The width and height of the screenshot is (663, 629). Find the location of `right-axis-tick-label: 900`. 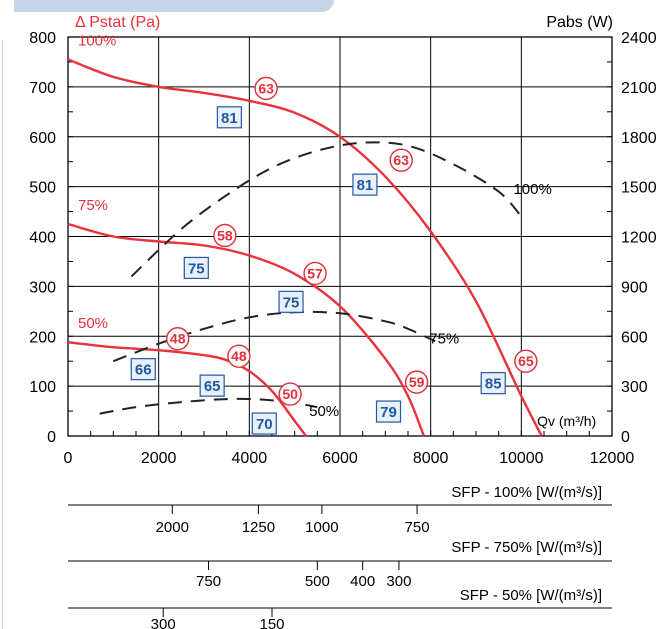

right-axis-tick-label: 900 is located at coordinates (634, 287).